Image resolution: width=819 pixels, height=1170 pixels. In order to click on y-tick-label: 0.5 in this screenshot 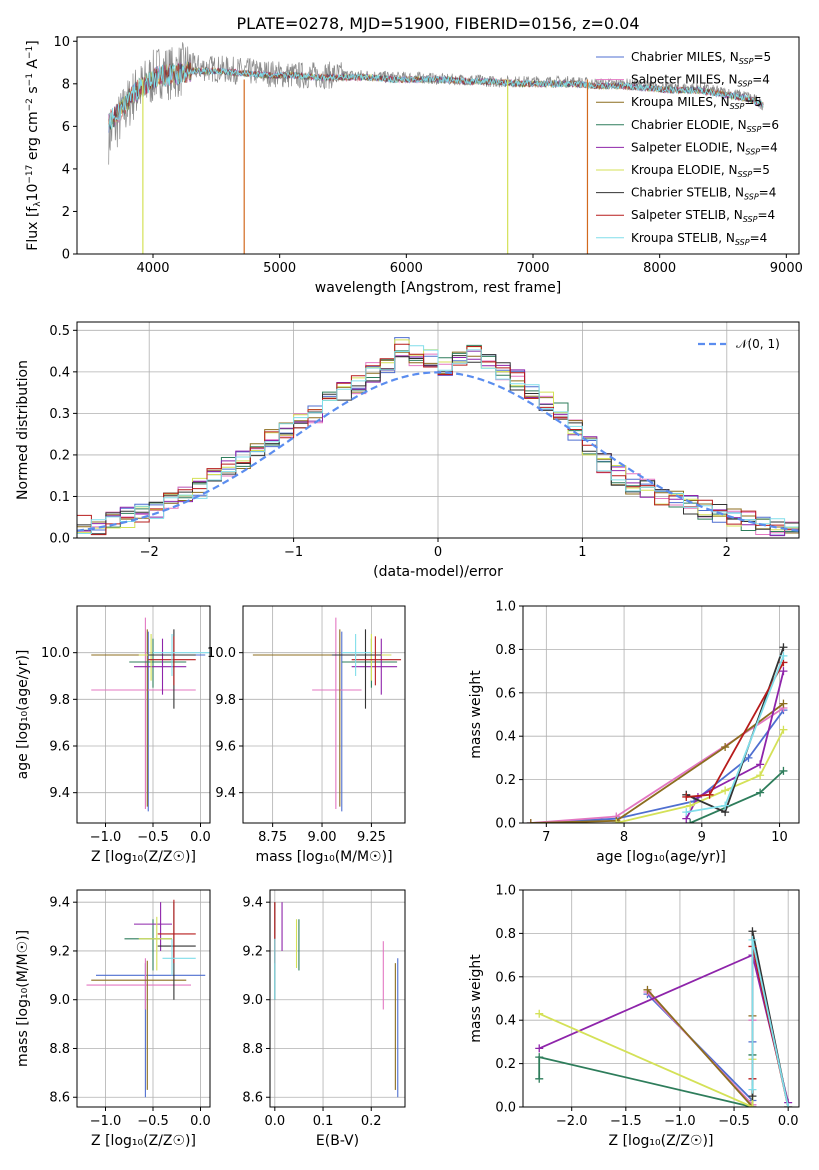, I will do `click(59, 331)`.